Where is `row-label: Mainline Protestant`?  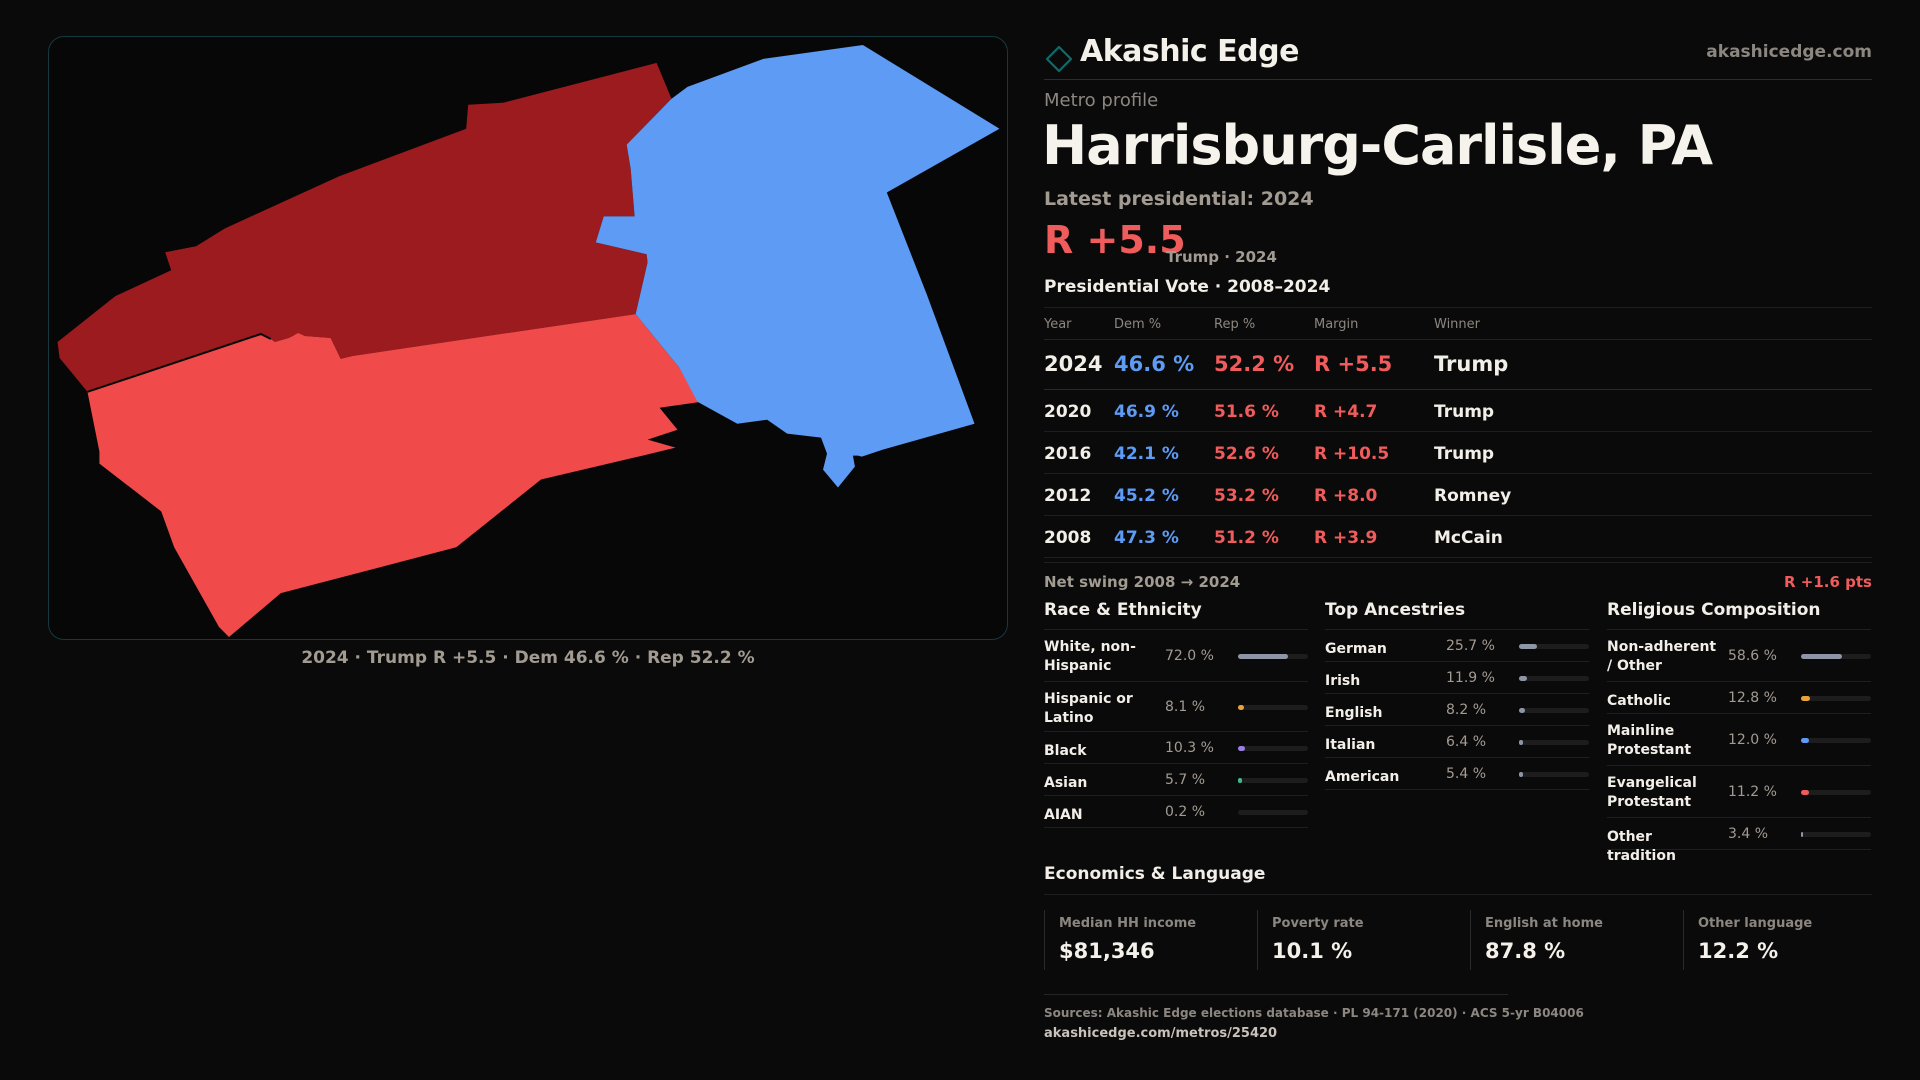
row-label: Mainline Protestant is located at coordinates (1649, 740).